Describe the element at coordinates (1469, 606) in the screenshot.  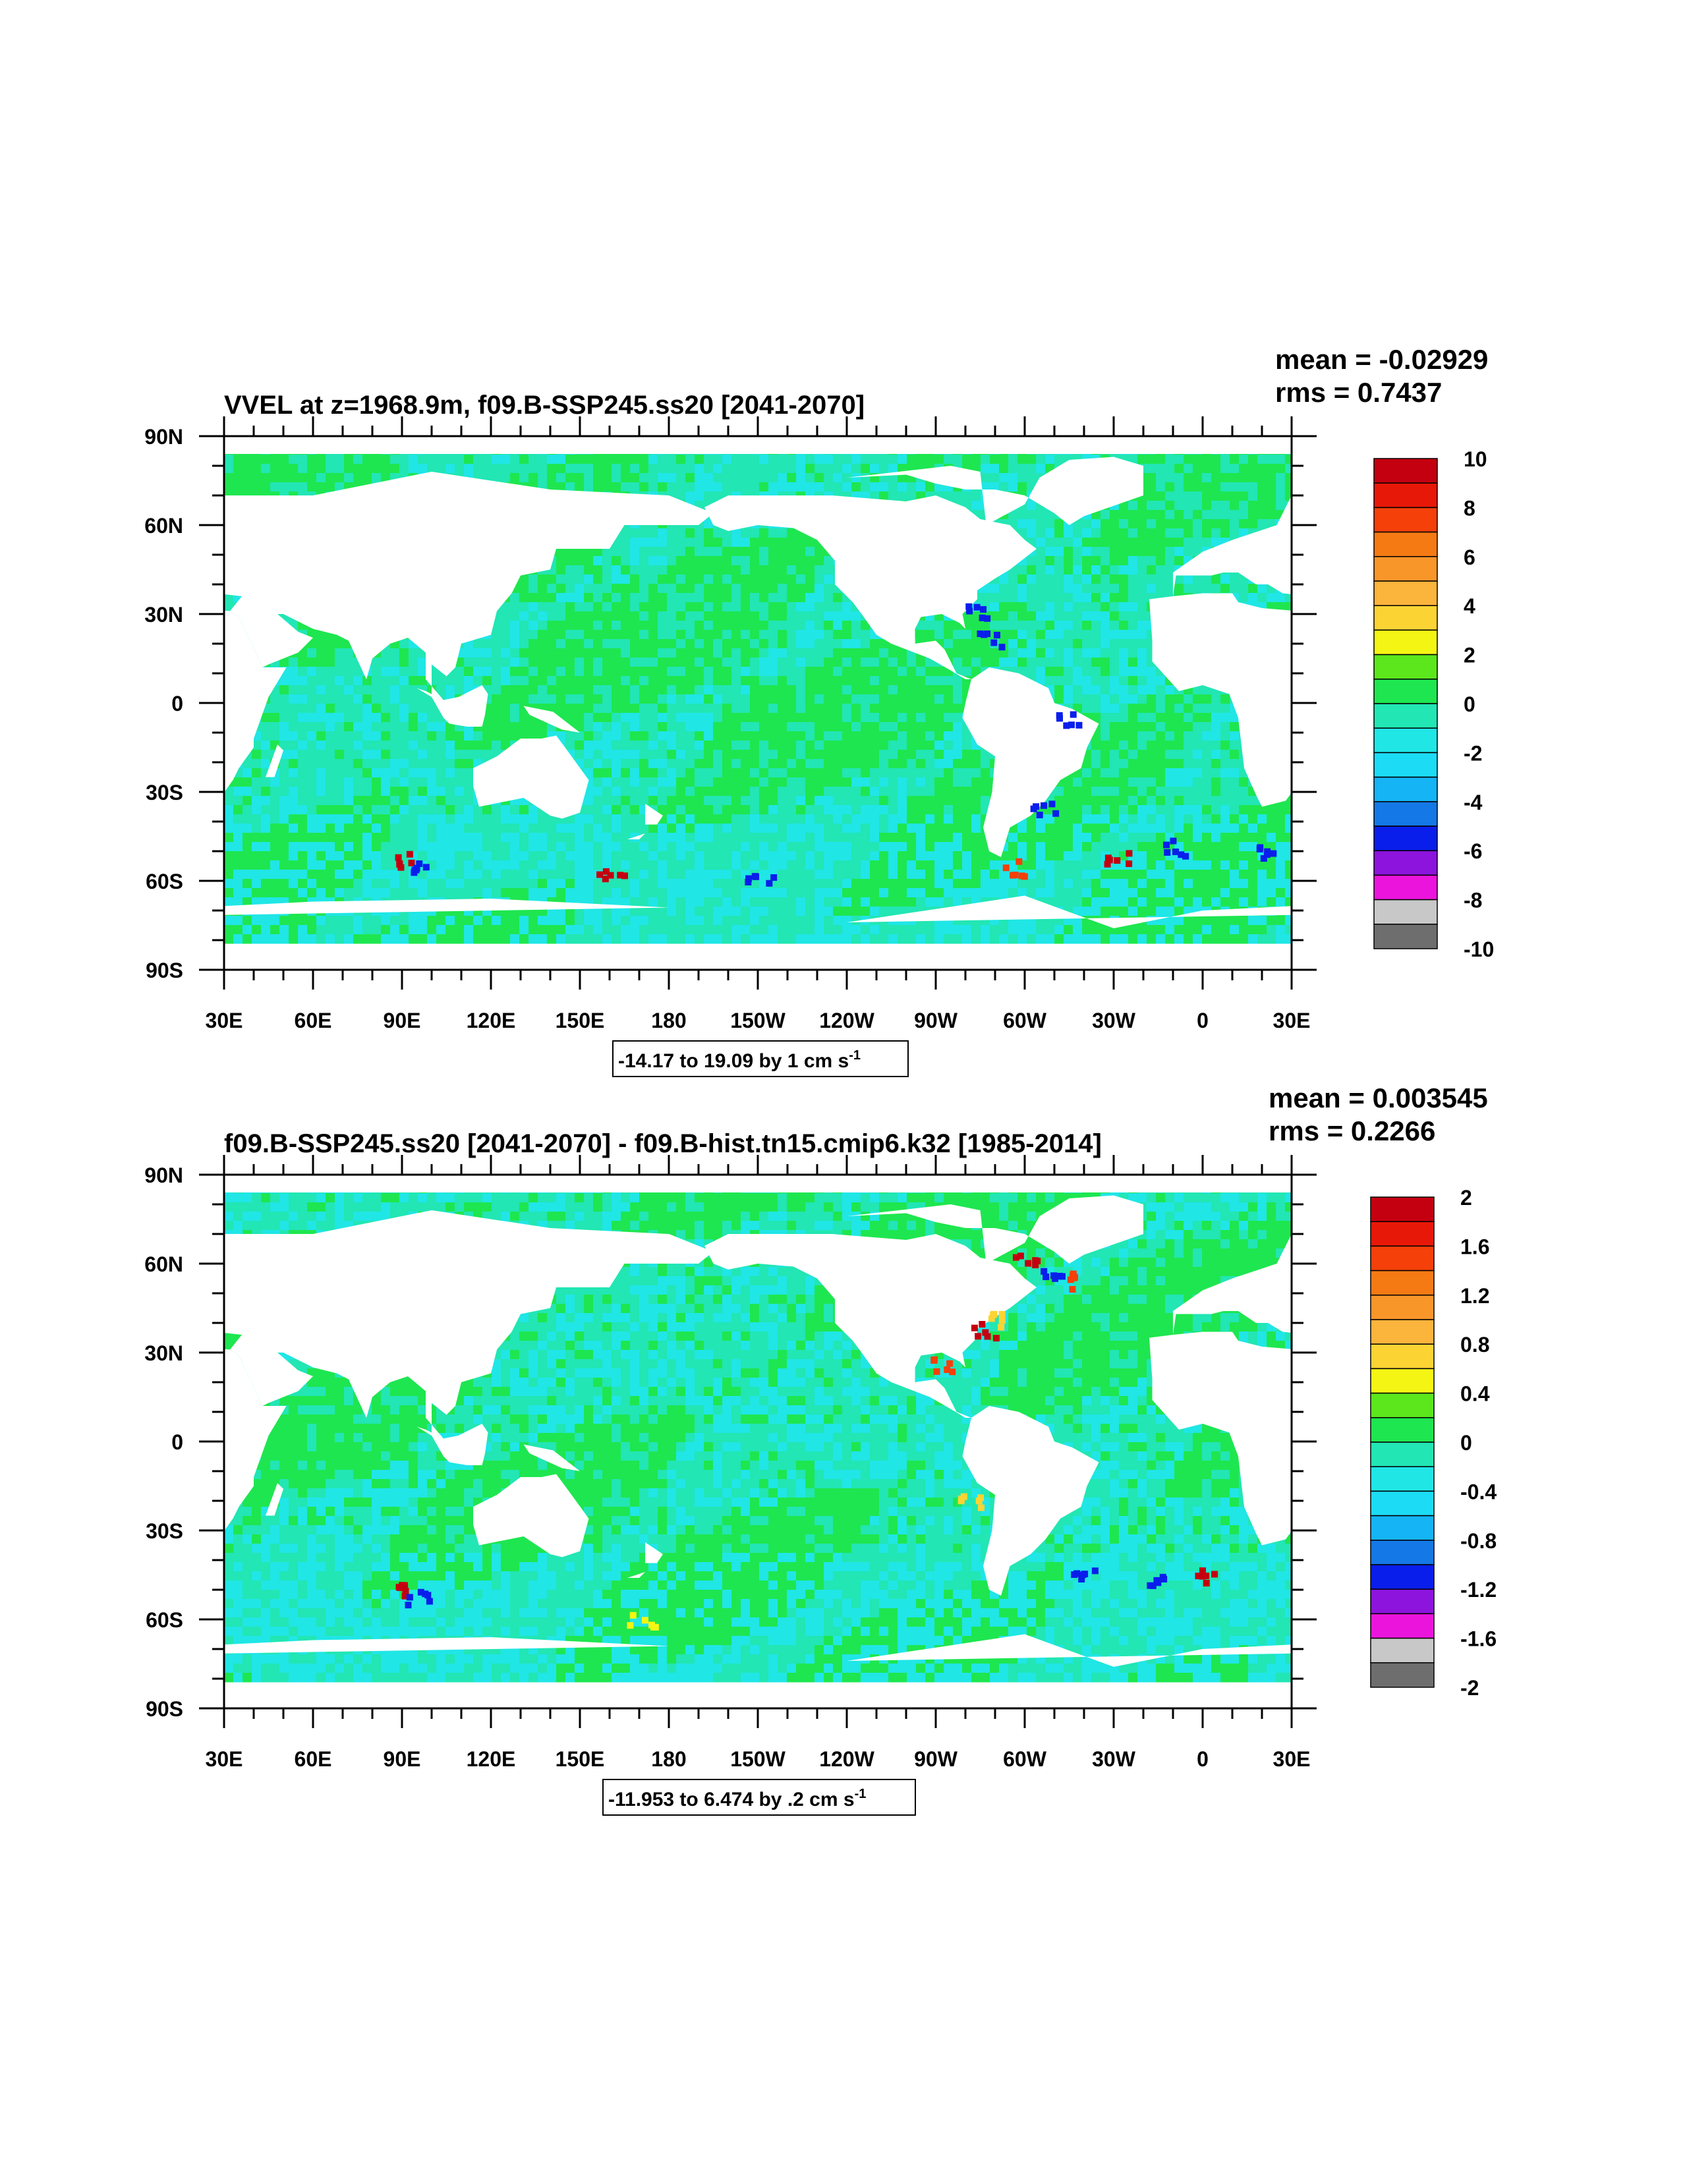
I see `colorbar-label: 4` at that location.